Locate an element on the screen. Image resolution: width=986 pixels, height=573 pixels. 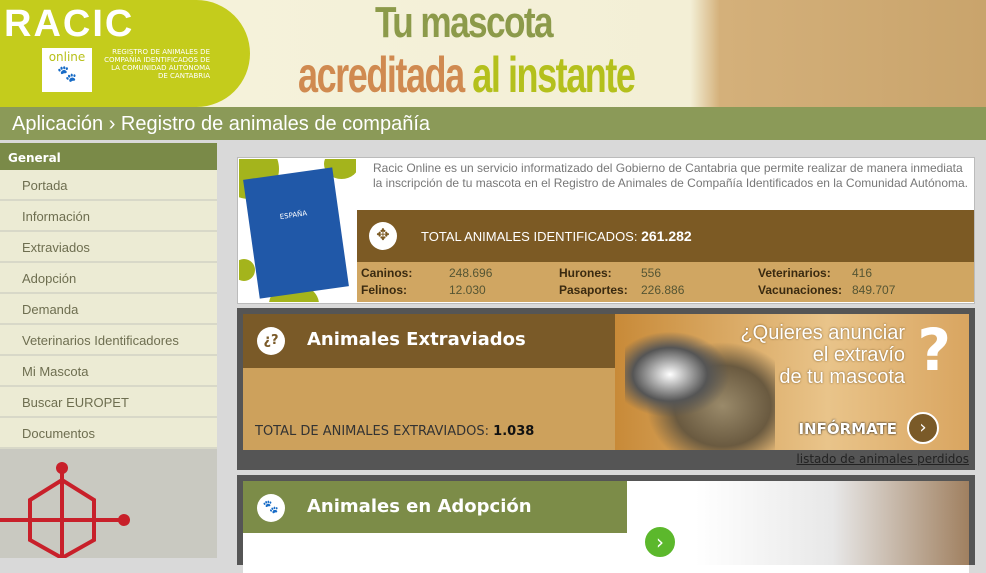
sidebar-item-documentos: Documentos is located at coordinates (108, 433).